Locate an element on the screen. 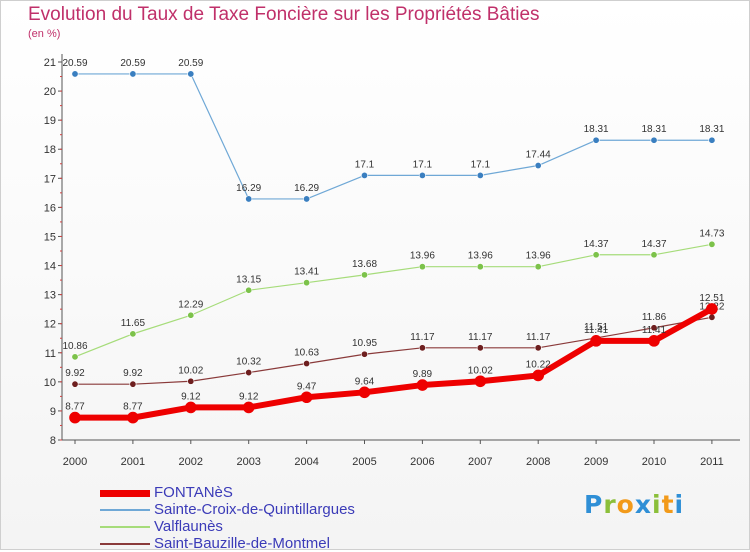  x-tick-label: 2005 is located at coordinates (364, 462).